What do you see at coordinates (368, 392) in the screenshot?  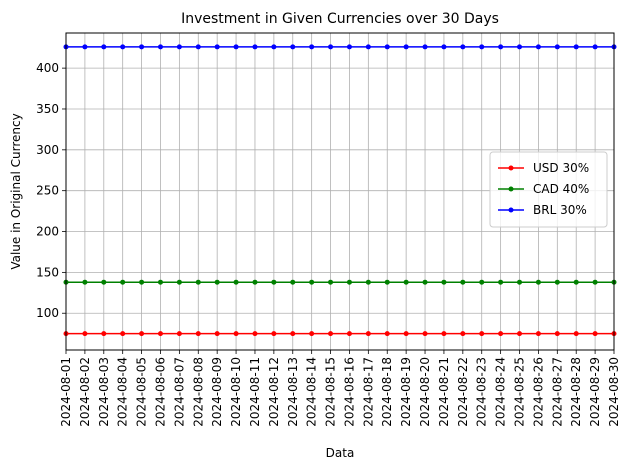 I see `x-tick-label: 2024-08-17` at bounding box center [368, 392].